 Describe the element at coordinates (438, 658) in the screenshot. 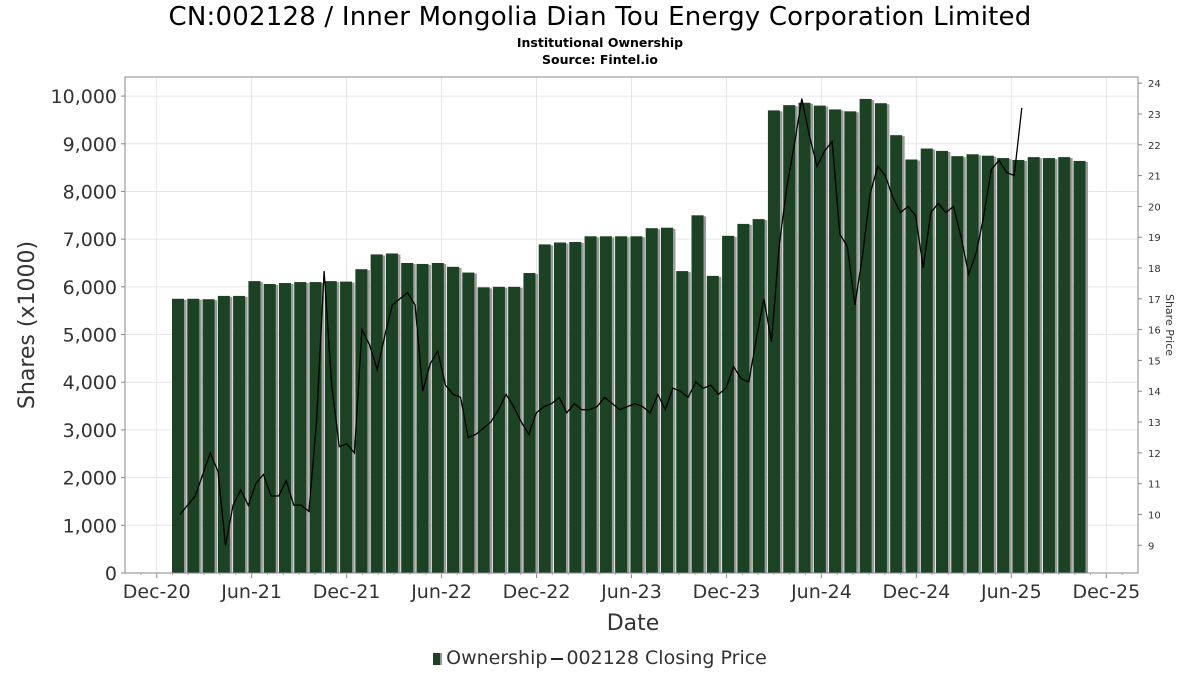

I see `ownership-legend-swatch` at that location.